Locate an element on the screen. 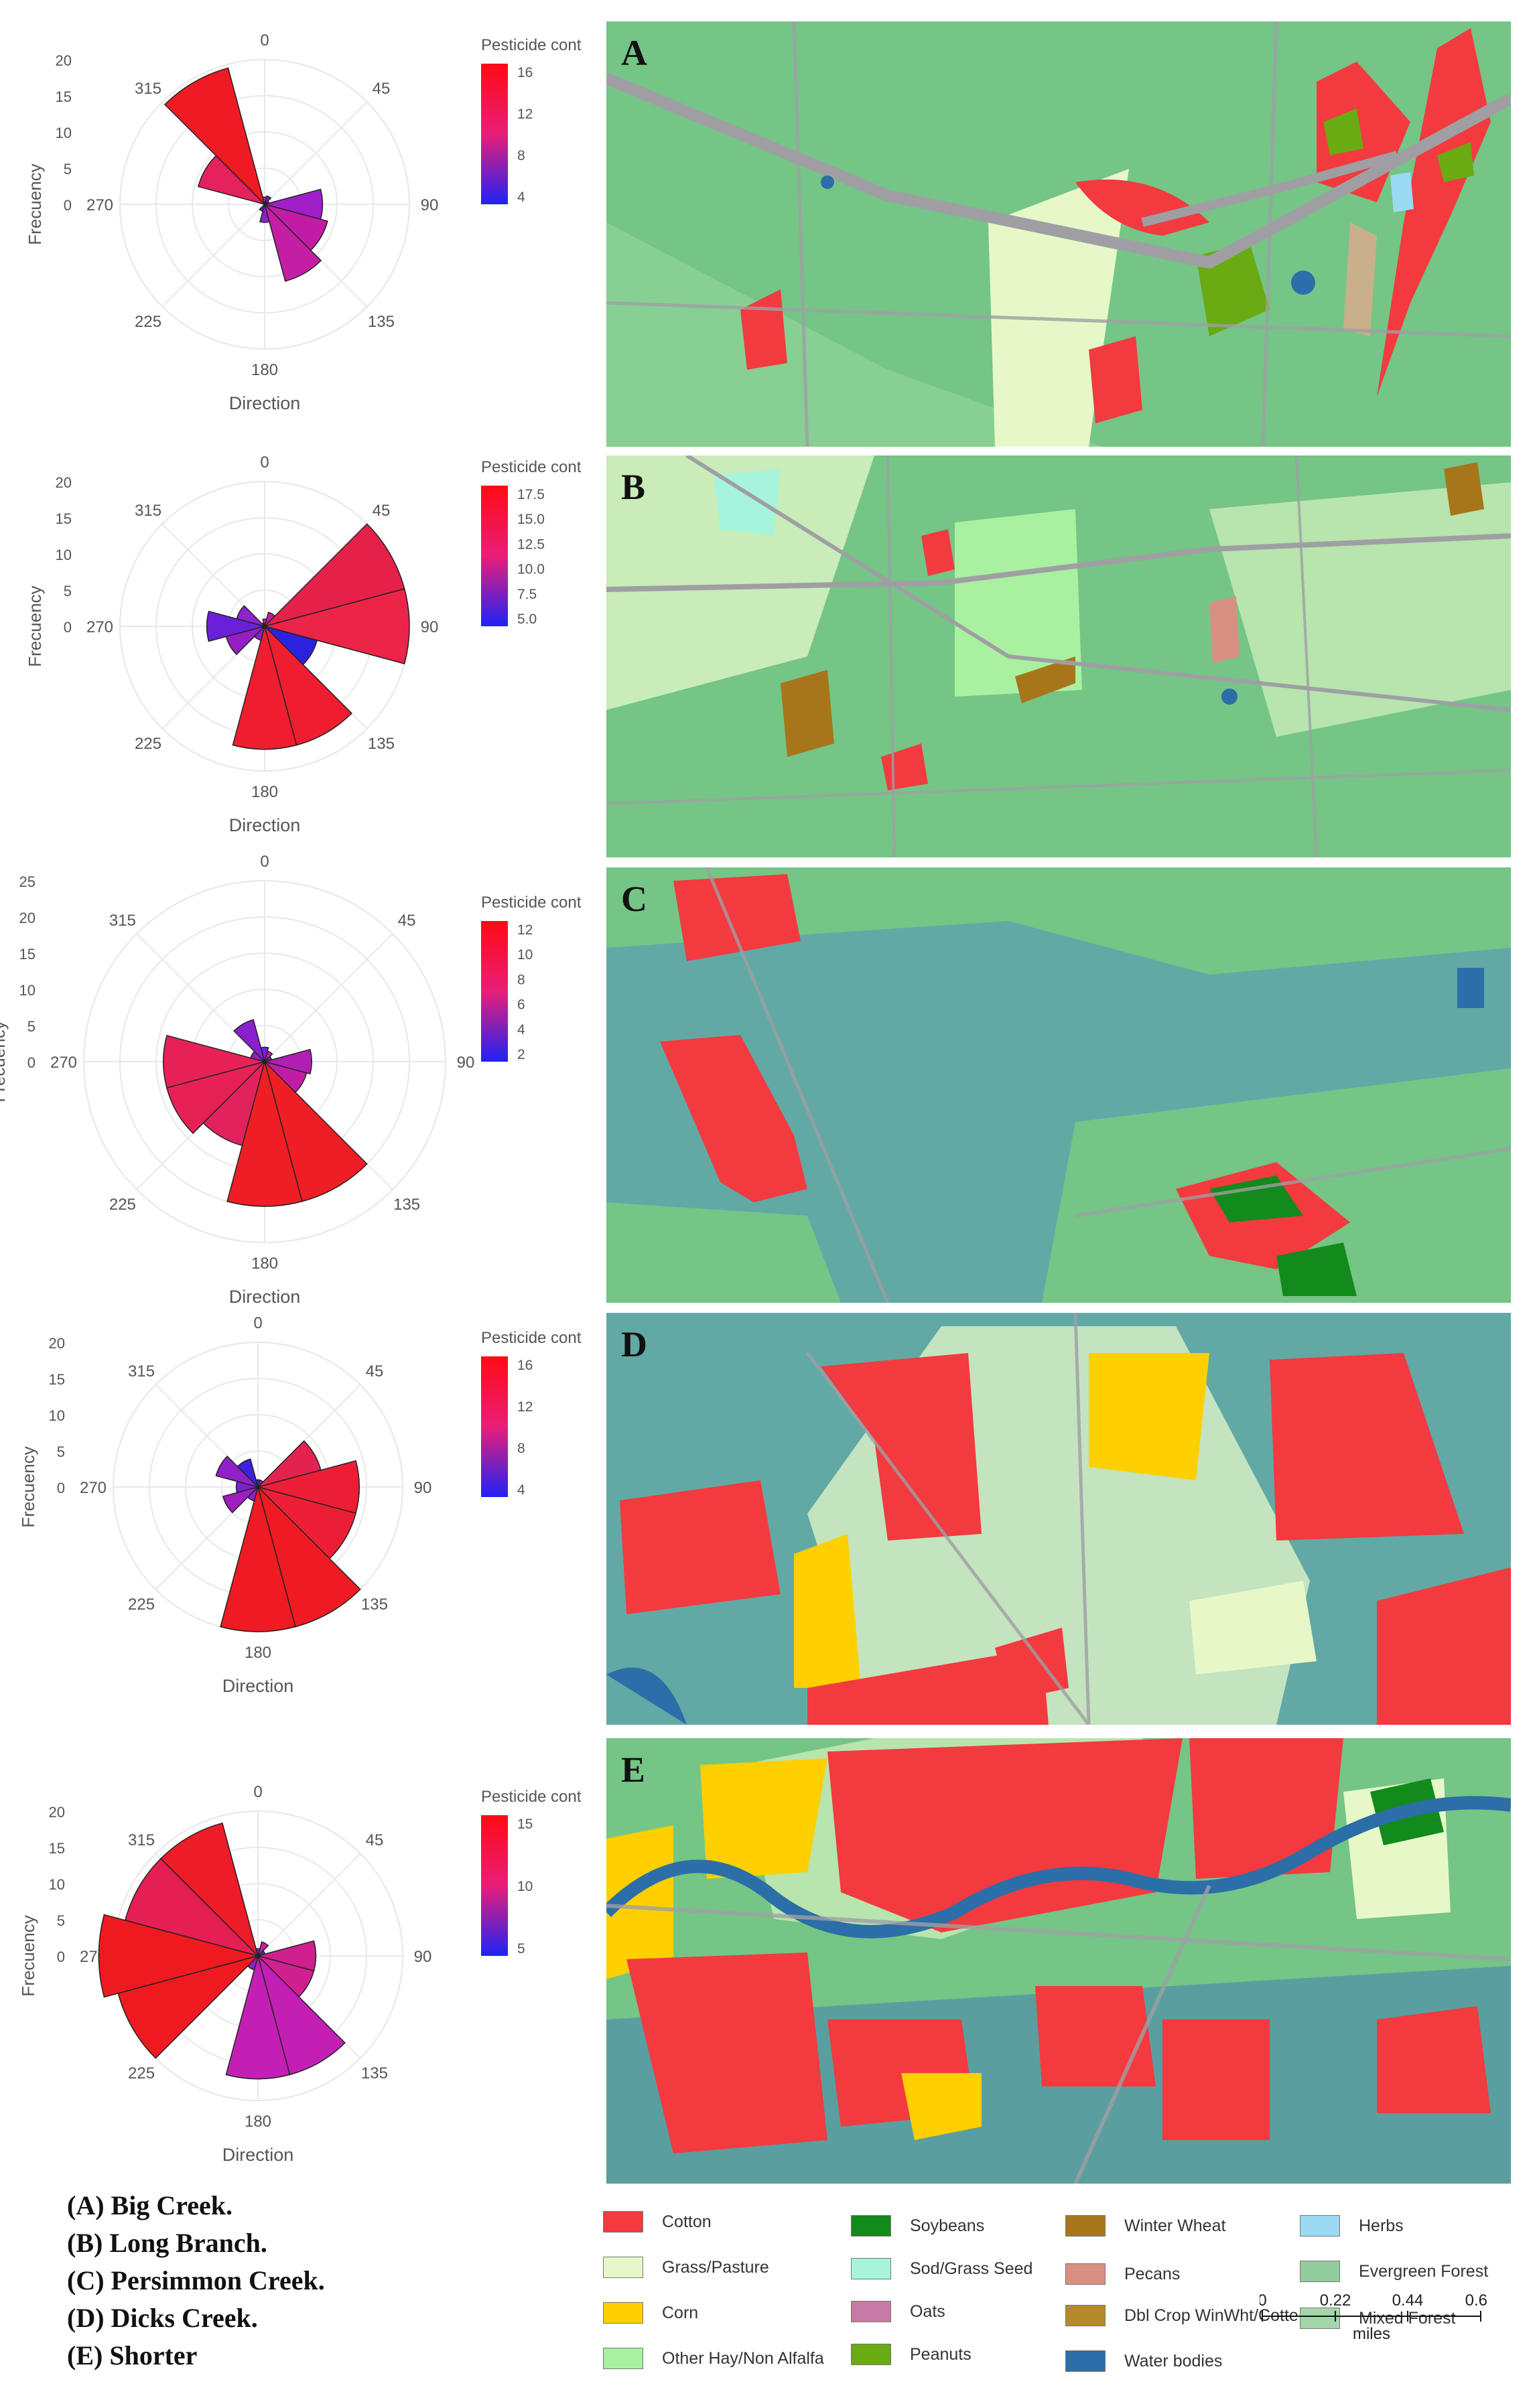 The height and width of the screenshot is (2408, 1537). radial-tick-label: 15 is located at coordinates (57, 1848).